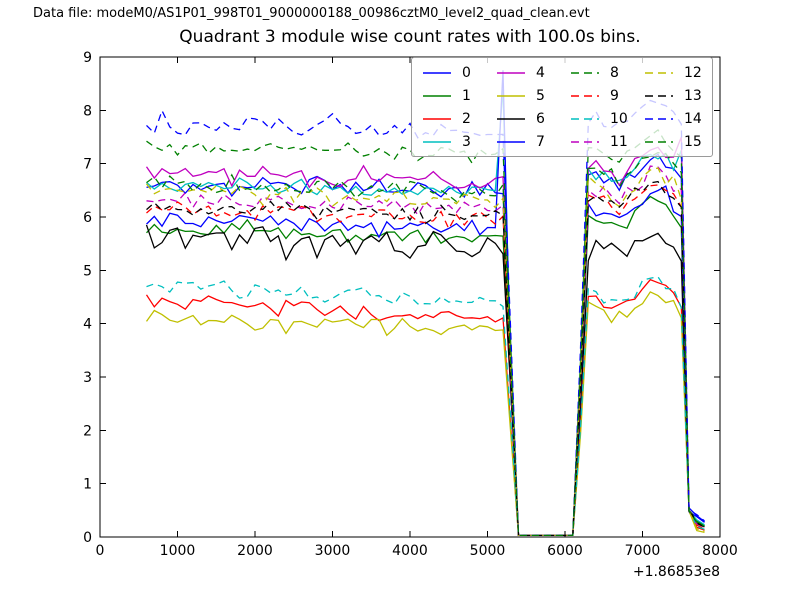 This screenshot has height=600, width=800. I want to click on x-tick-label: 1000, so click(178, 551).